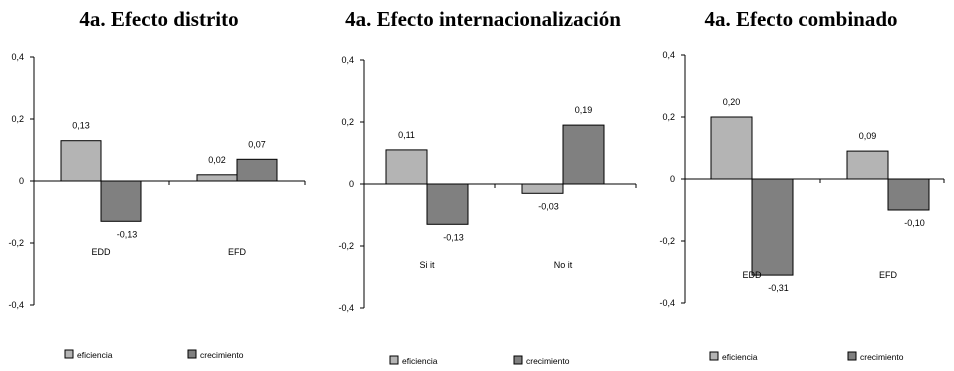  What do you see at coordinates (406, 135) in the screenshot?
I see `data-label: 0,11` at bounding box center [406, 135].